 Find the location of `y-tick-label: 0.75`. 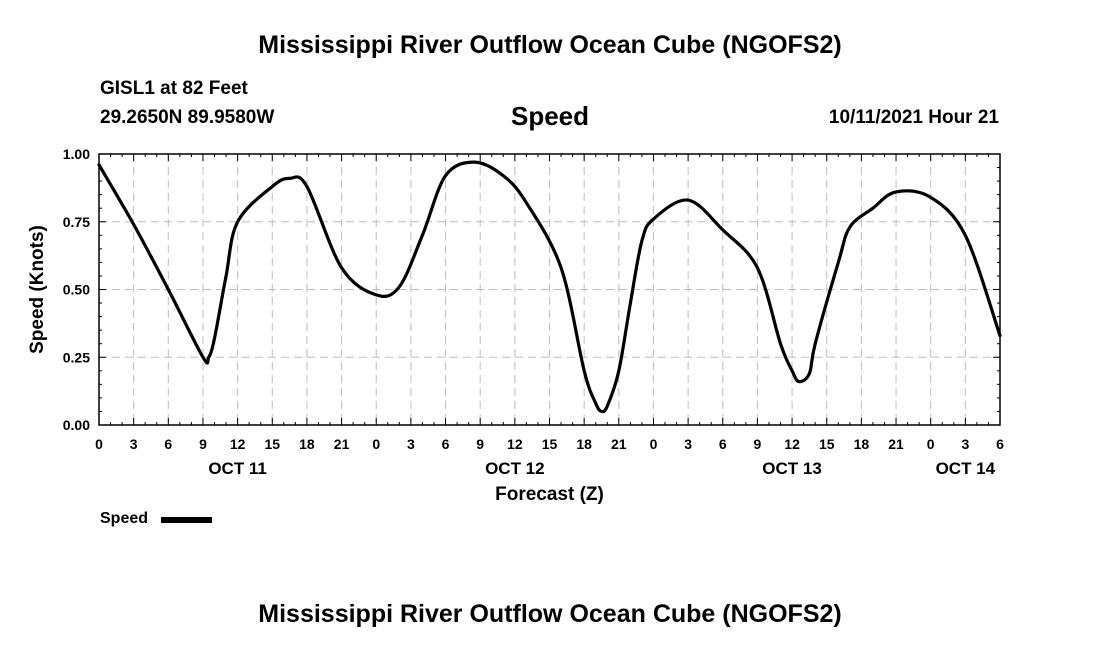

y-tick-label: 0.75 is located at coordinates (76, 222).